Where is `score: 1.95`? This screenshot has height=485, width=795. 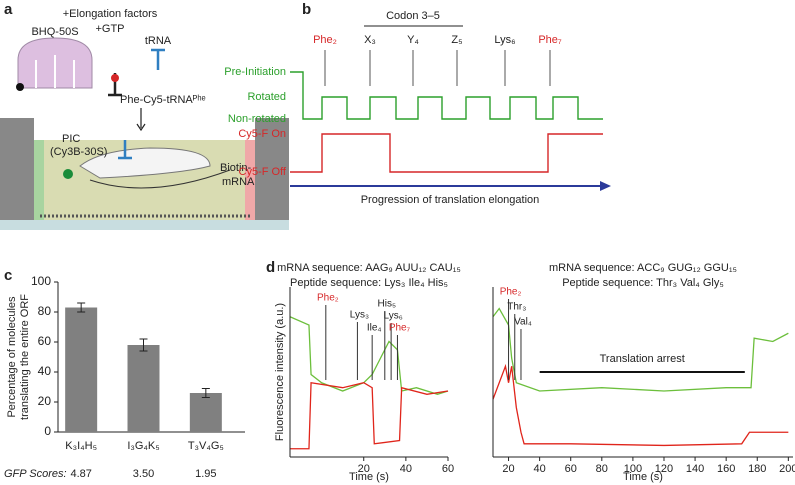 score: 1.95 is located at coordinates (205, 474).